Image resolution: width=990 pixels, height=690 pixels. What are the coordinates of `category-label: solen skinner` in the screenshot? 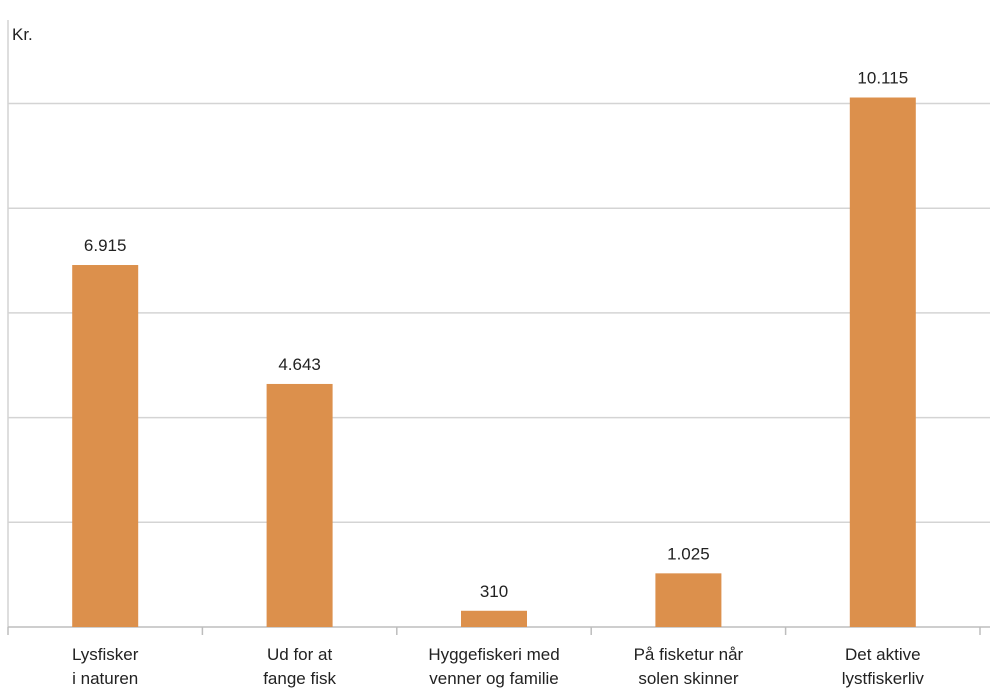 It's located at (688, 678).